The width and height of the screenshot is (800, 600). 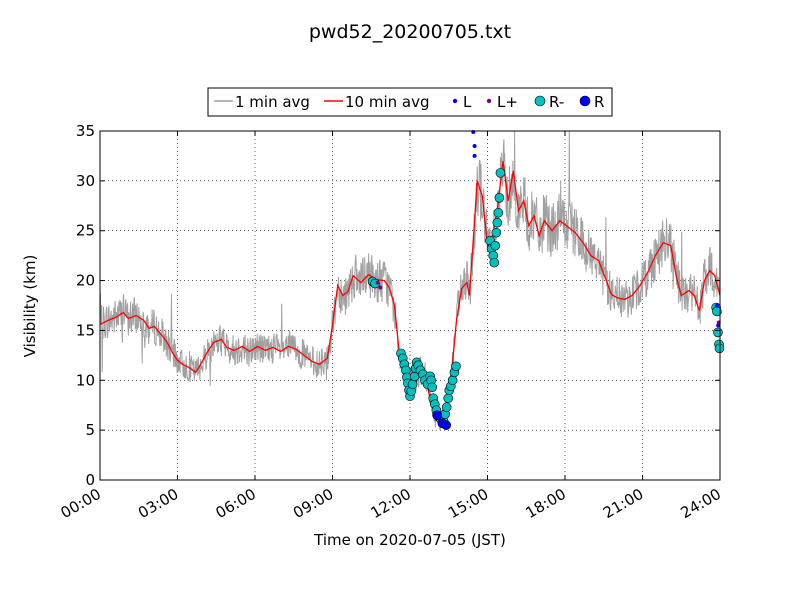 What do you see at coordinates (540, 101) in the screenshot?
I see `legend-swatch-r-minus` at bounding box center [540, 101].